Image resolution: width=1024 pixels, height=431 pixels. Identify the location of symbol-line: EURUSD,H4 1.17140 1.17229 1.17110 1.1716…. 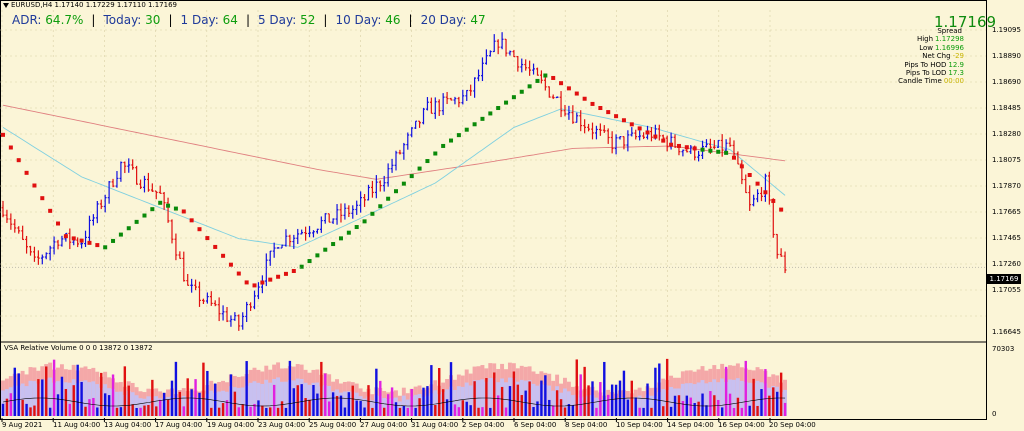
(94, 5).